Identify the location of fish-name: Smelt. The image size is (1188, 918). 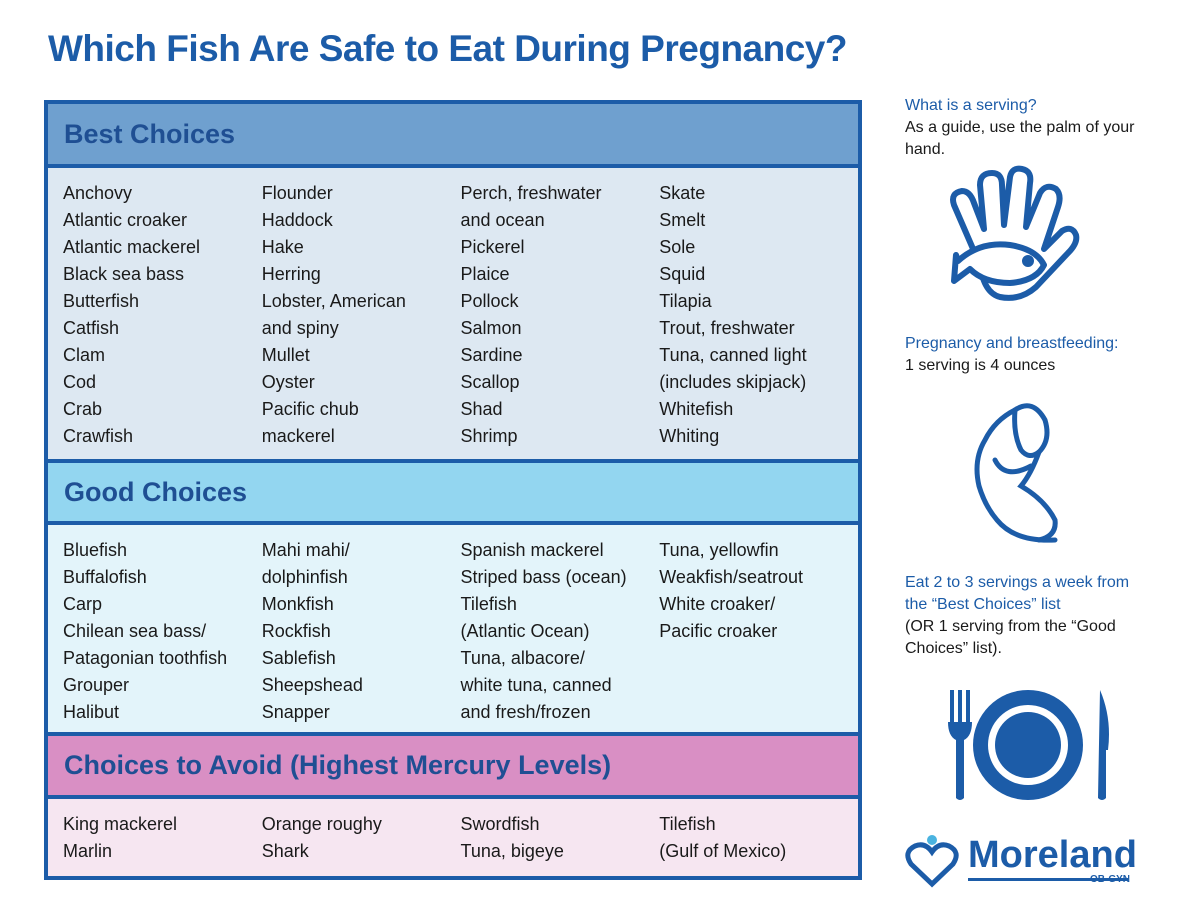
(682, 220).